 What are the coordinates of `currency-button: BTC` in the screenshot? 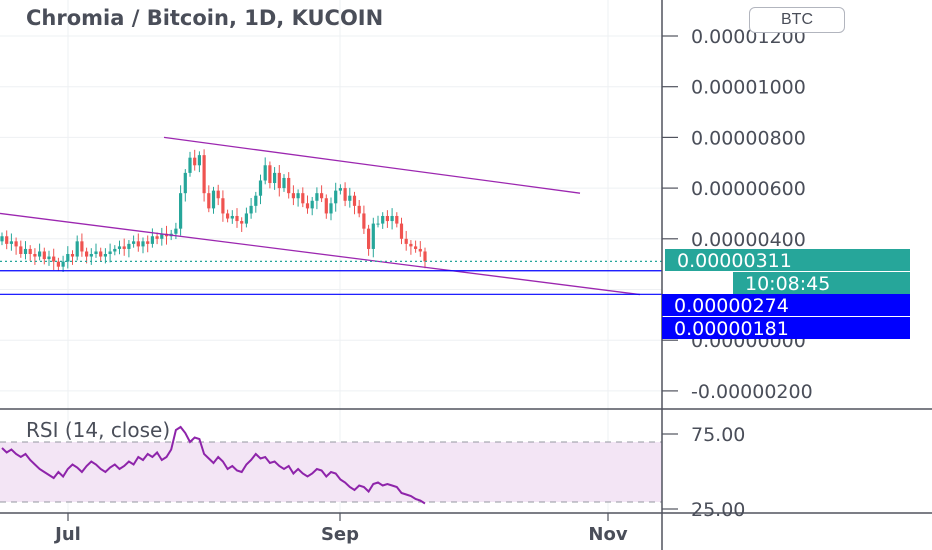 It's located at (797, 20).